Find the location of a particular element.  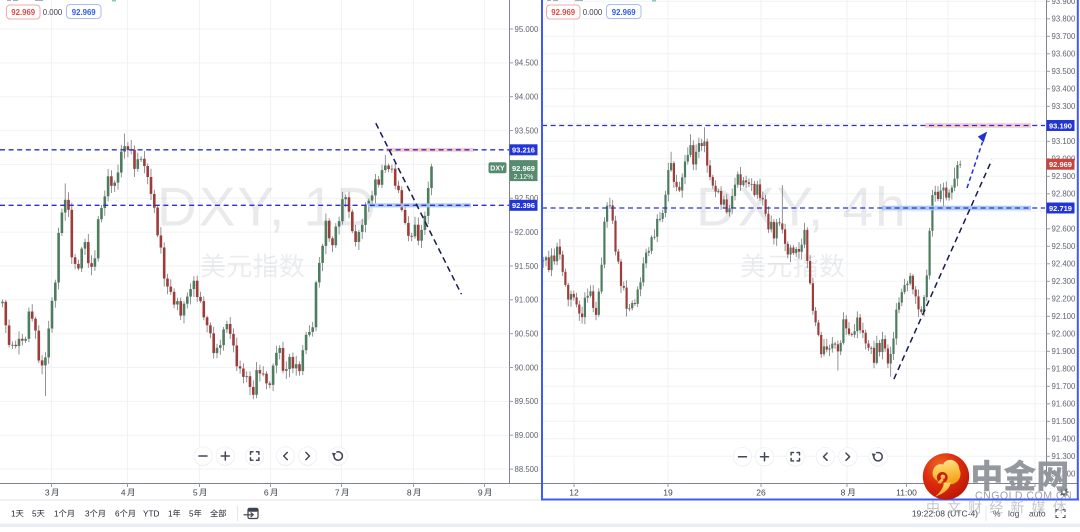

svg-text: 91.400 is located at coordinates (1064, 439).